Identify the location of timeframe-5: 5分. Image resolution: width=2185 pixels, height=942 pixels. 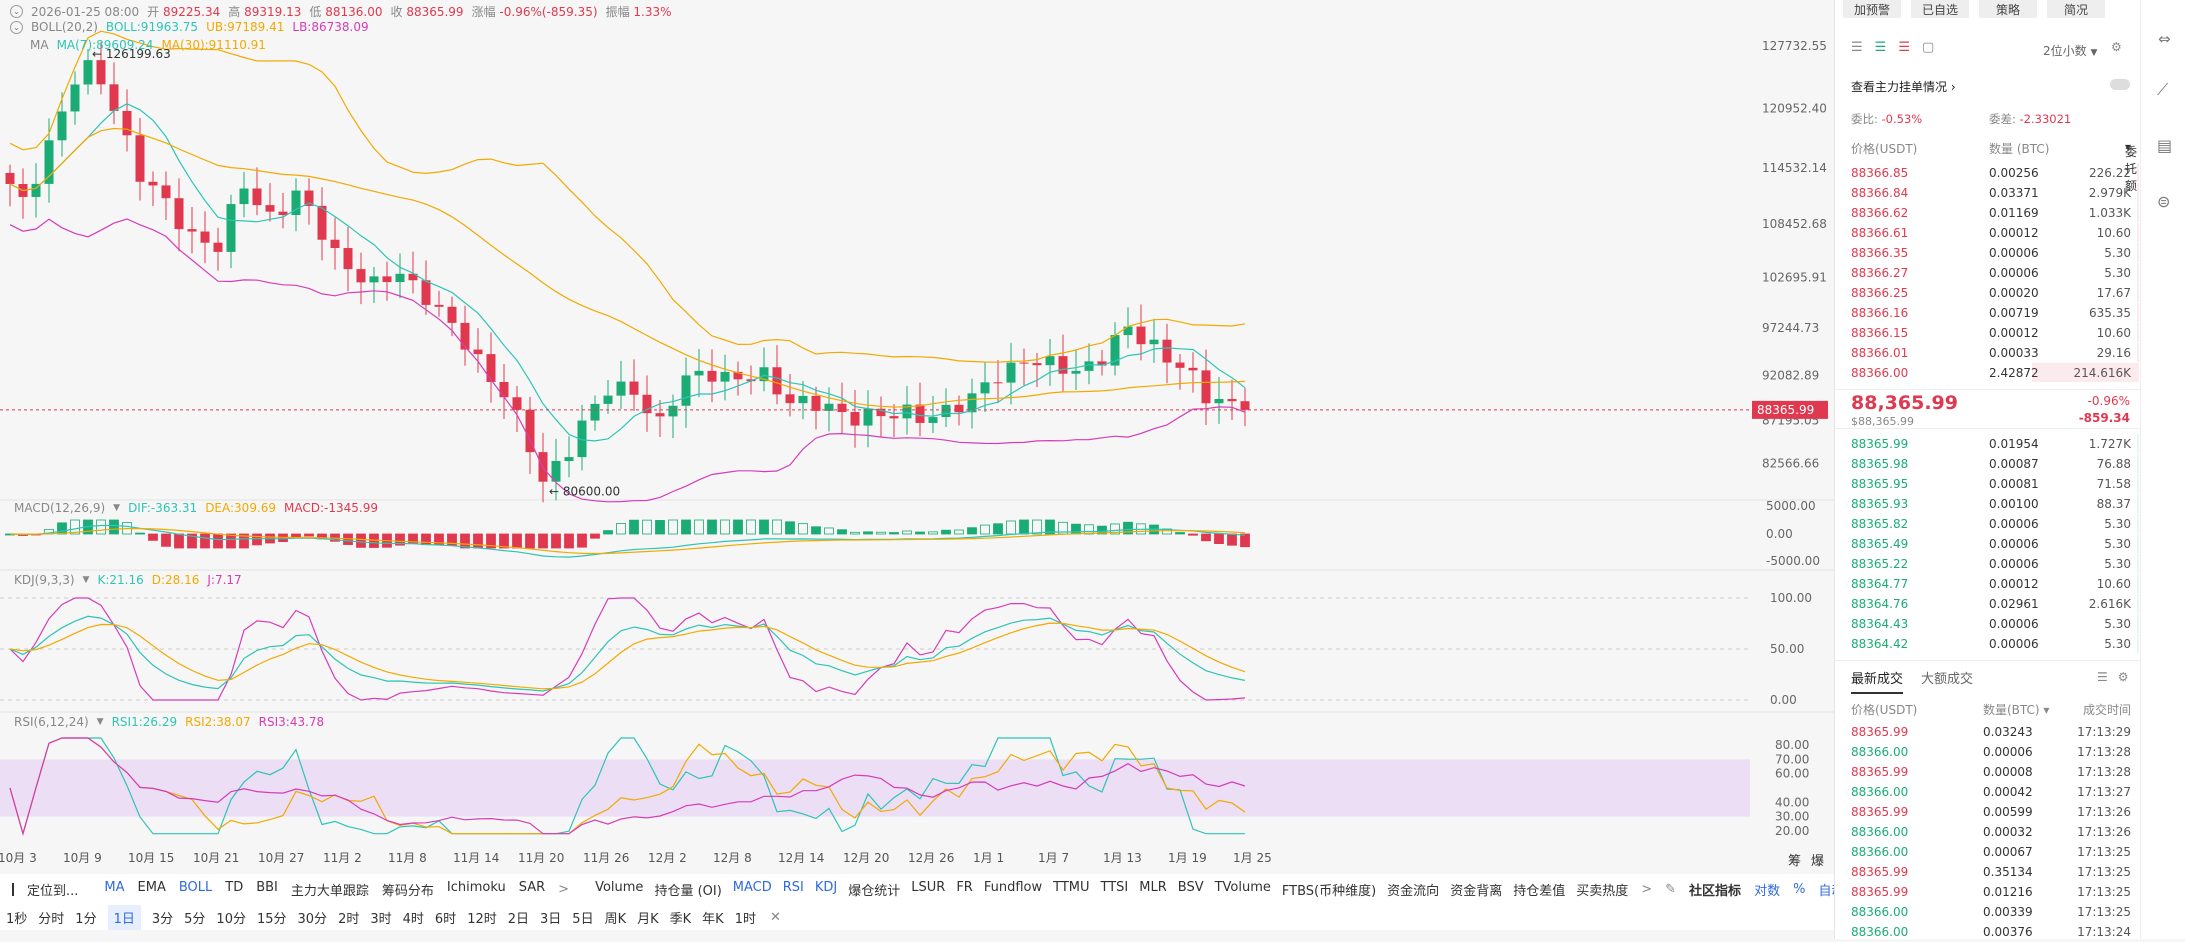
(195, 919).